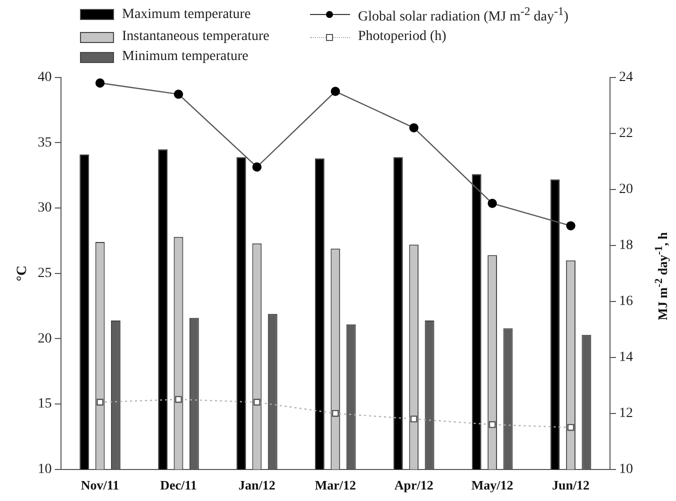 The width and height of the screenshot is (676, 501). Describe the element at coordinates (45, 404) in the screenshot. I see `y-tick-label: 15` at that location.